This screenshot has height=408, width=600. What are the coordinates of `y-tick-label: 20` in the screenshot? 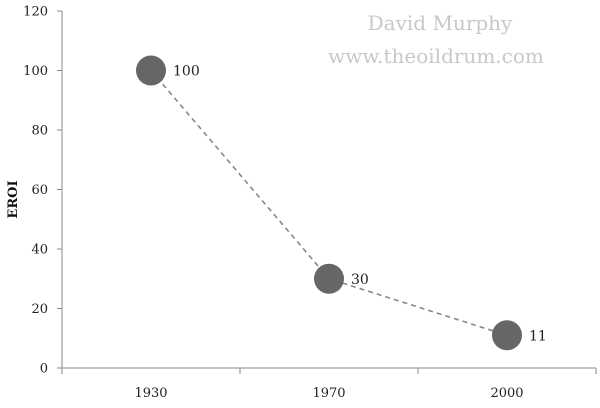 It's located at (39, 309).